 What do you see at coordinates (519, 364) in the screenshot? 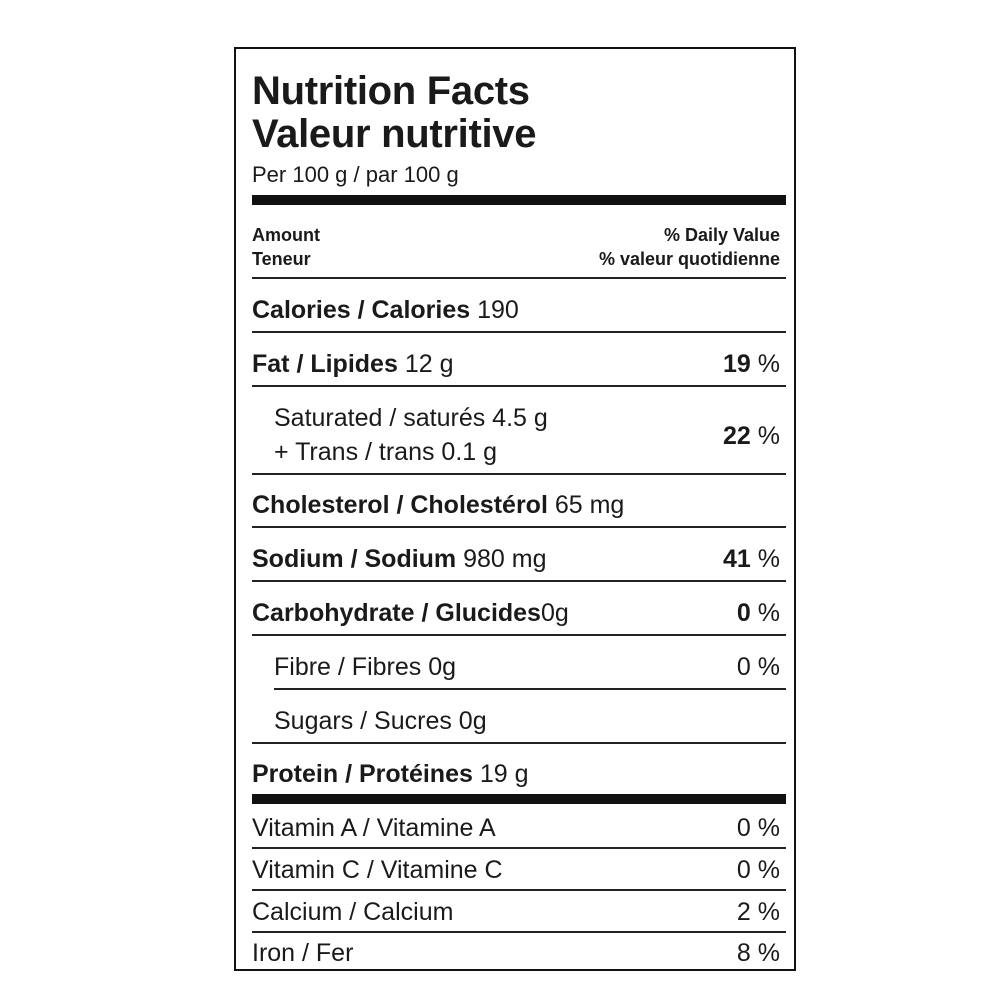
I see `fat-row: Fat / Lipides 12 g` at bounding box center [519, 364].